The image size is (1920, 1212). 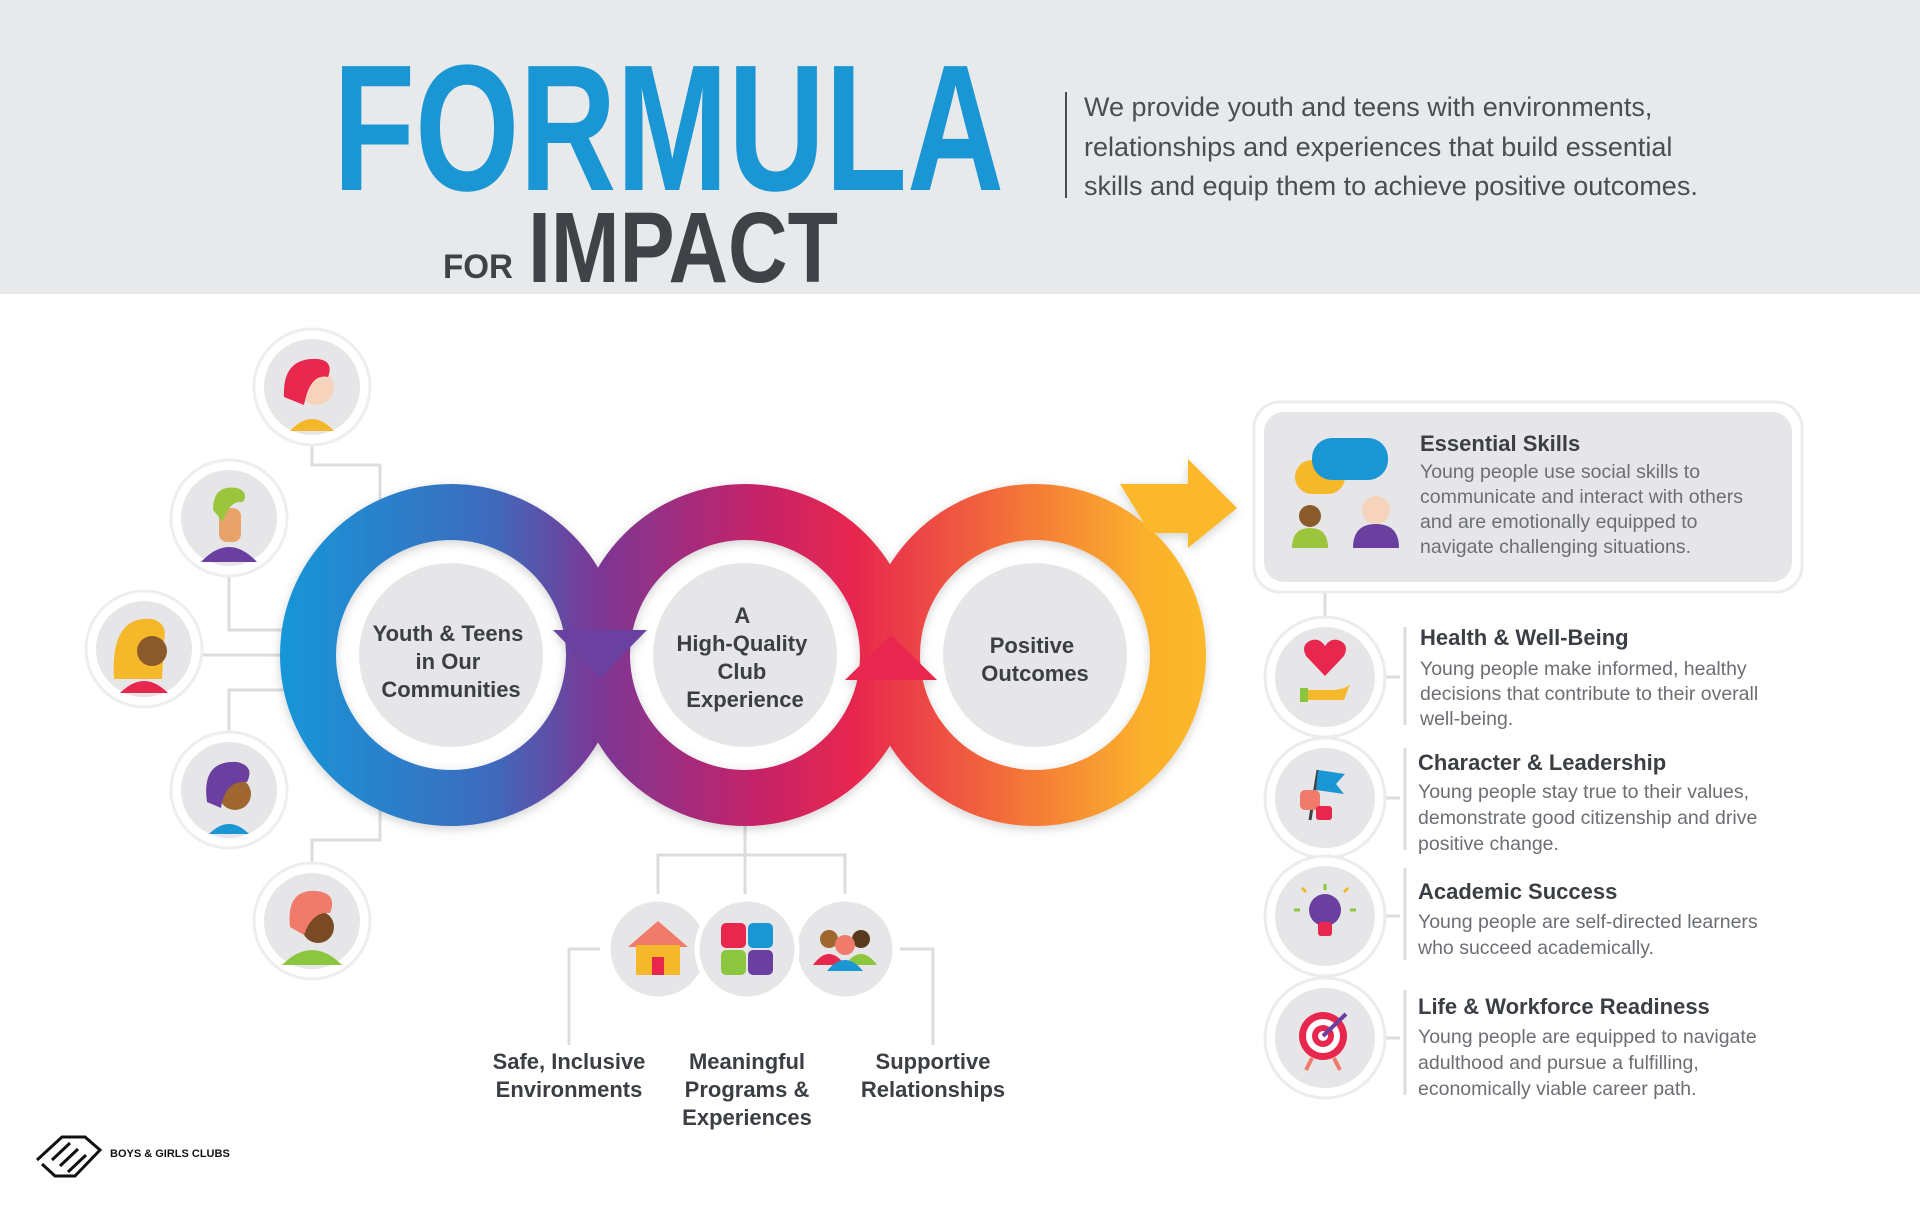 What do you see at coordinates (1564, 1006) in the screenshot?
I see `outcome-title: Life & Workforce Readiness` at bounding box center [1564, 1006].